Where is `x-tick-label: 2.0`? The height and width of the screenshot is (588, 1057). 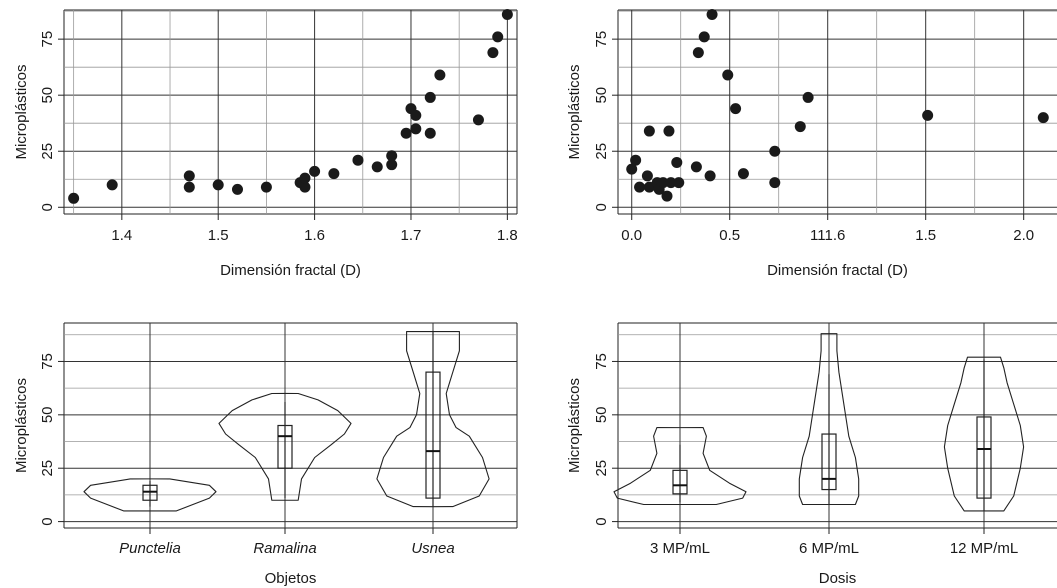
x-tick-label: 2.0 is located at coordinates (1023, 235).